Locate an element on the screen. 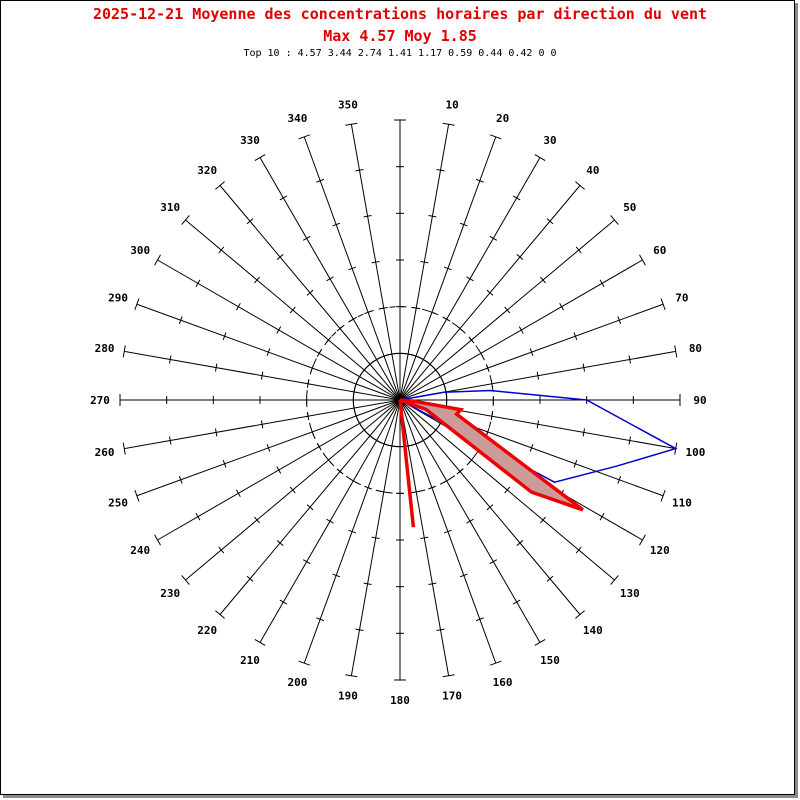 Image resolution: width=800 pixels, height=800 pixels. direction-label-190: 190 is located at coordinates (348, 695).